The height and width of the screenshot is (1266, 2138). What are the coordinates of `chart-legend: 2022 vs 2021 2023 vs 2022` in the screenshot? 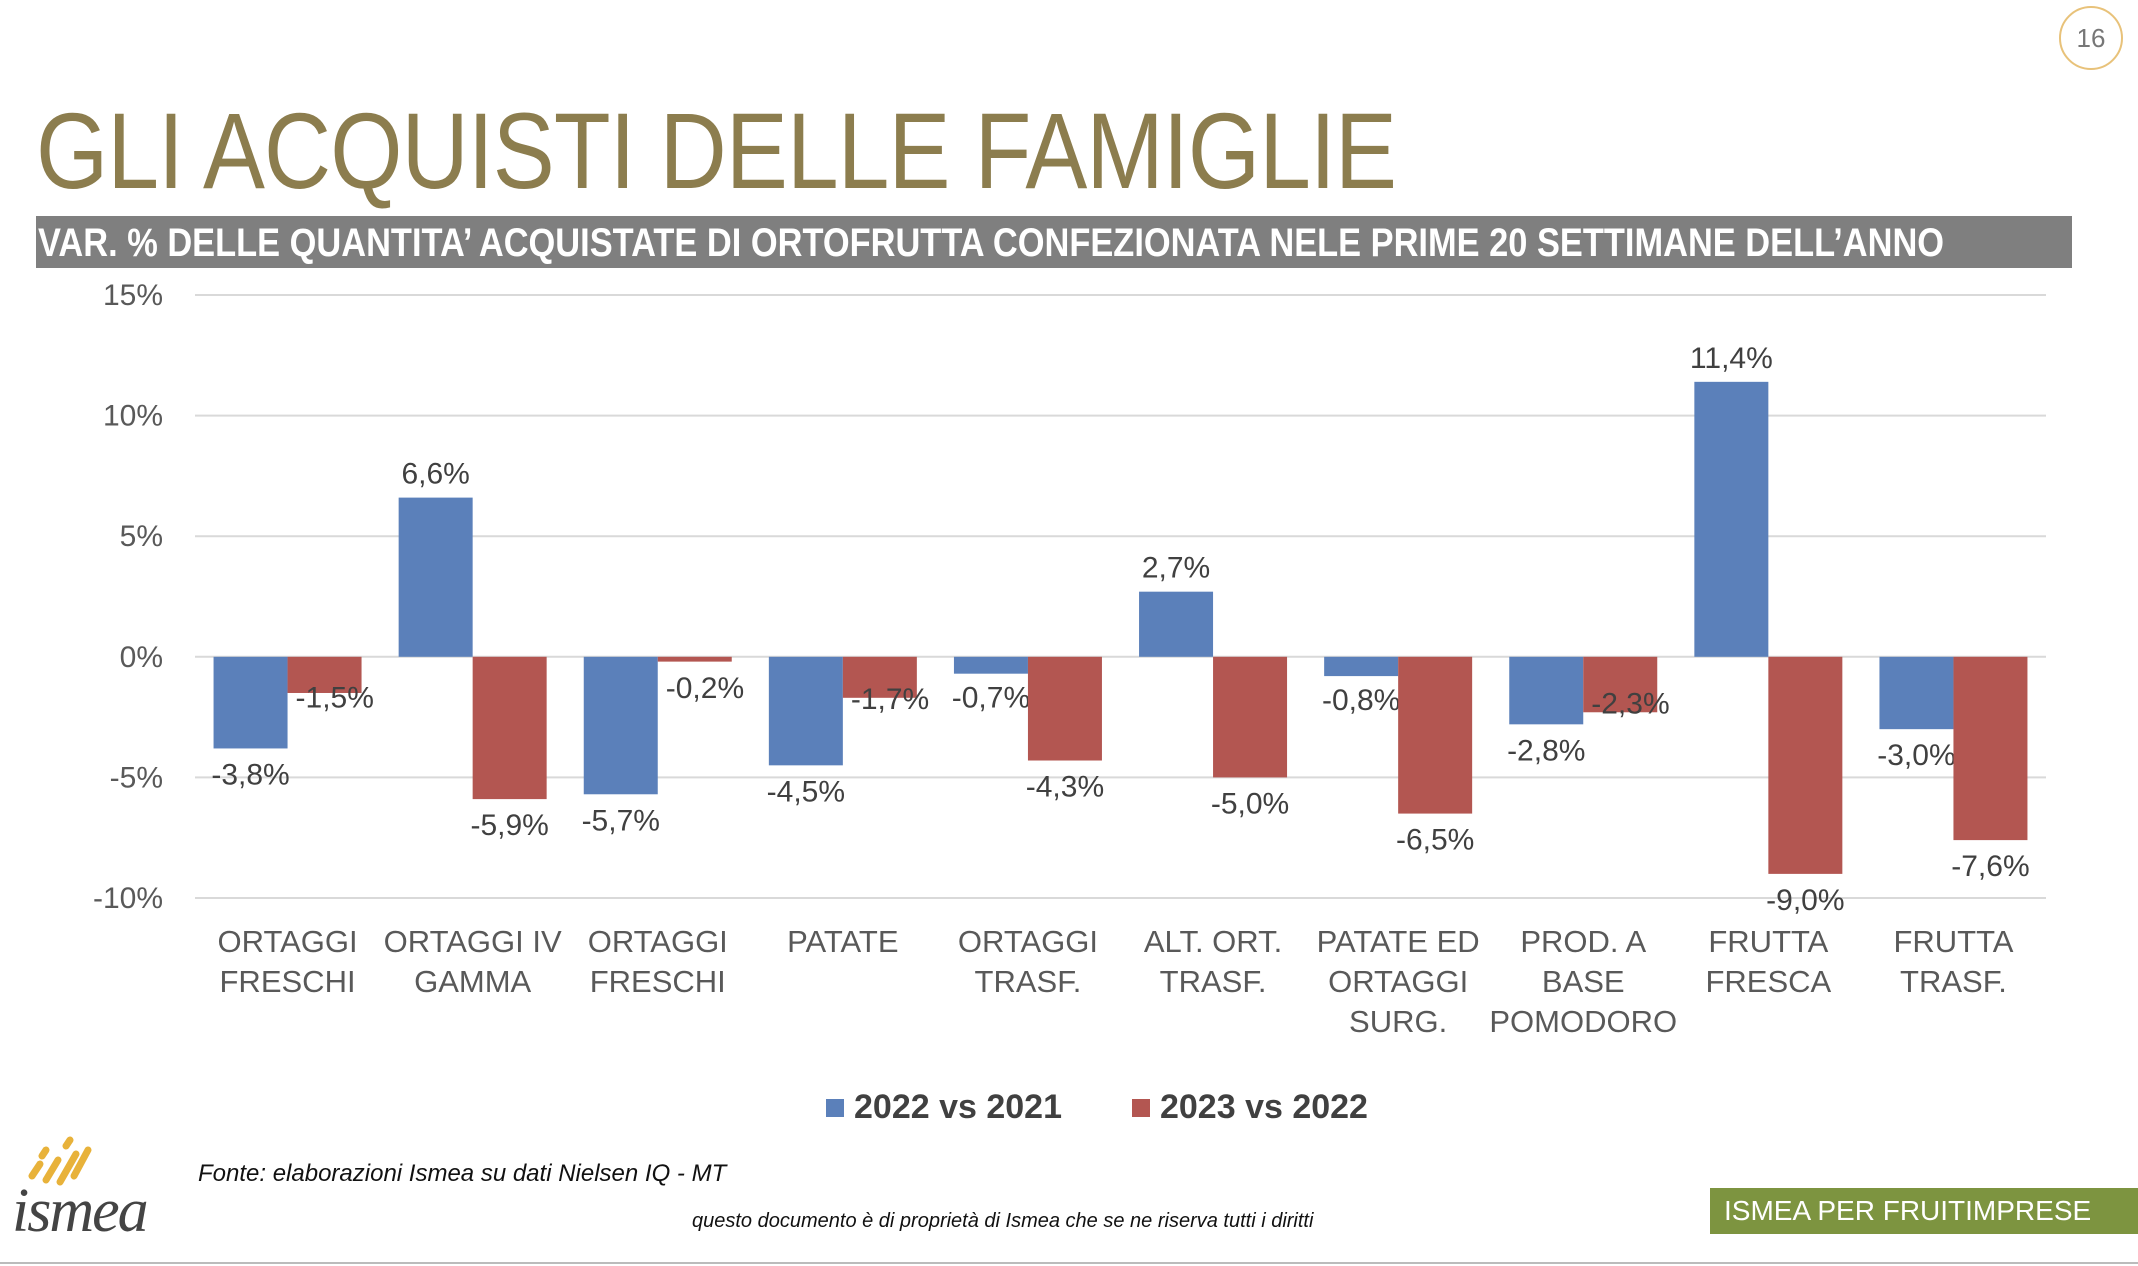 It's located at (1132, 1107).